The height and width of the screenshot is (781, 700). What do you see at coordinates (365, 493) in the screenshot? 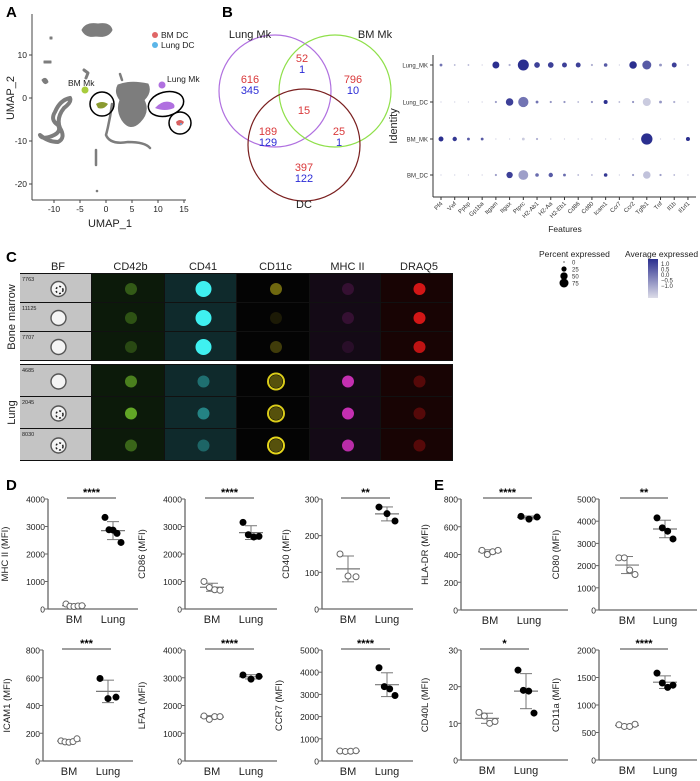
I see `significance-stars: **` at bounding box center [365, 493].